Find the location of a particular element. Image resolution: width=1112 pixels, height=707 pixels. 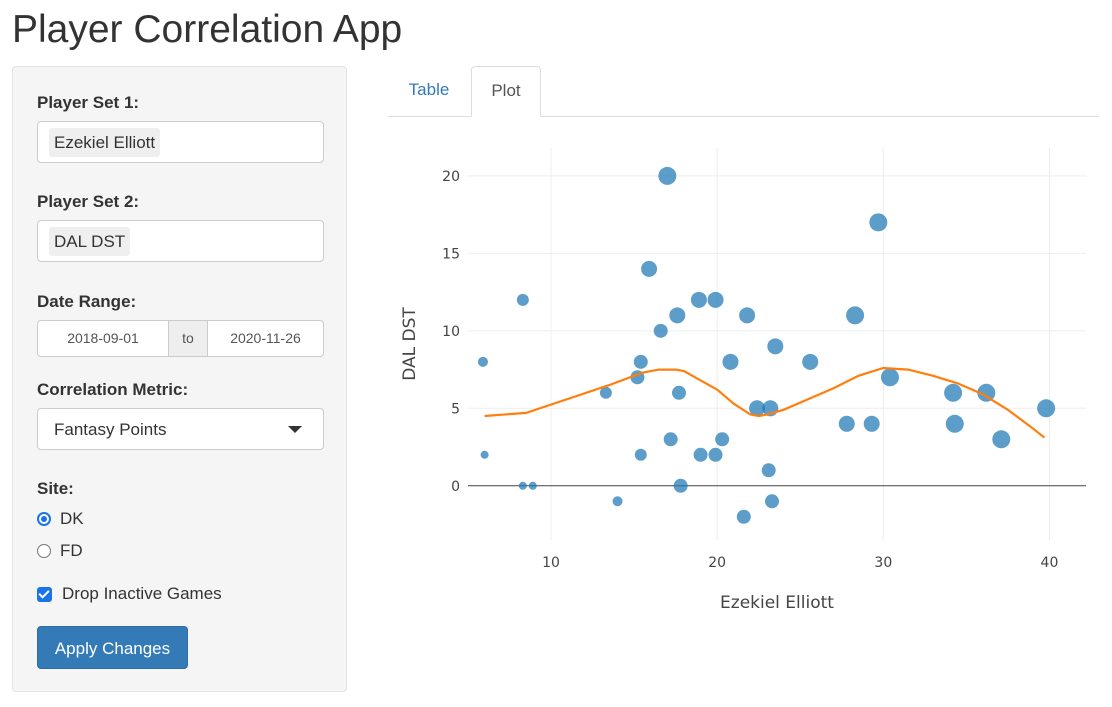

caret-down-icon is located at coordinates (295, 429).